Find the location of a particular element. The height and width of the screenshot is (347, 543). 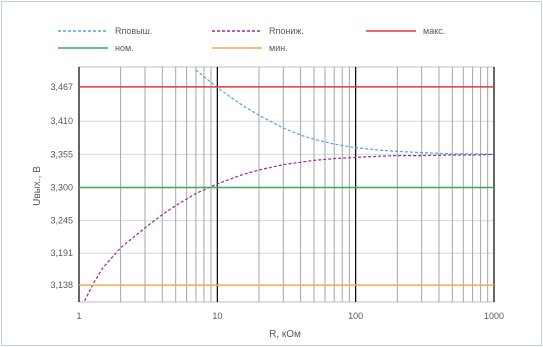

x-axis-label: R, кОм is located at coordinates (285, 334).